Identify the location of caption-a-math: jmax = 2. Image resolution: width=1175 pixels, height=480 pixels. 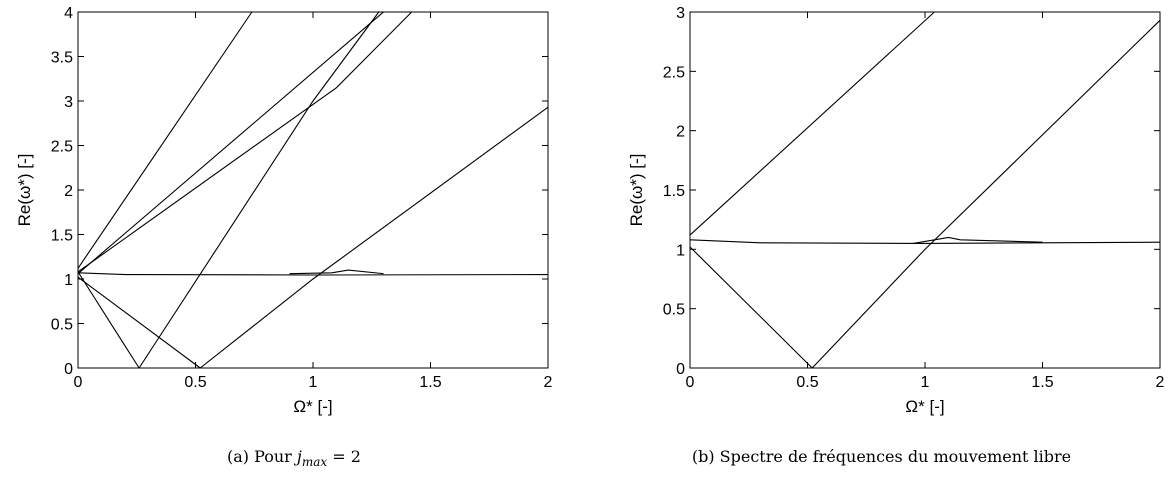
(328, 458).